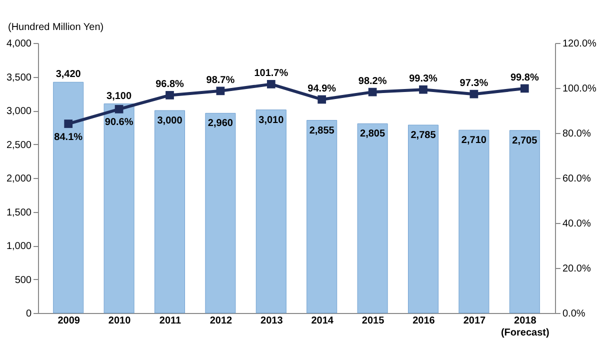 The height and width of the screenshot is (342, 601). I want to click on y2-tick-label: 0.0%, so click(574, 314).